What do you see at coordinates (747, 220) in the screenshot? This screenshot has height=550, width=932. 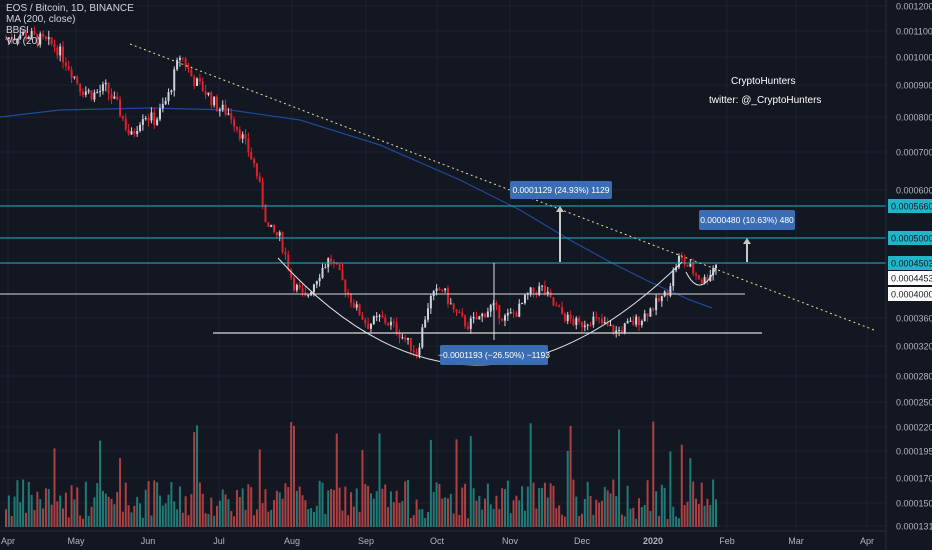 I see `measure-label: 0.0000480 (10.63%) 480` at bounding box center [747, 220].